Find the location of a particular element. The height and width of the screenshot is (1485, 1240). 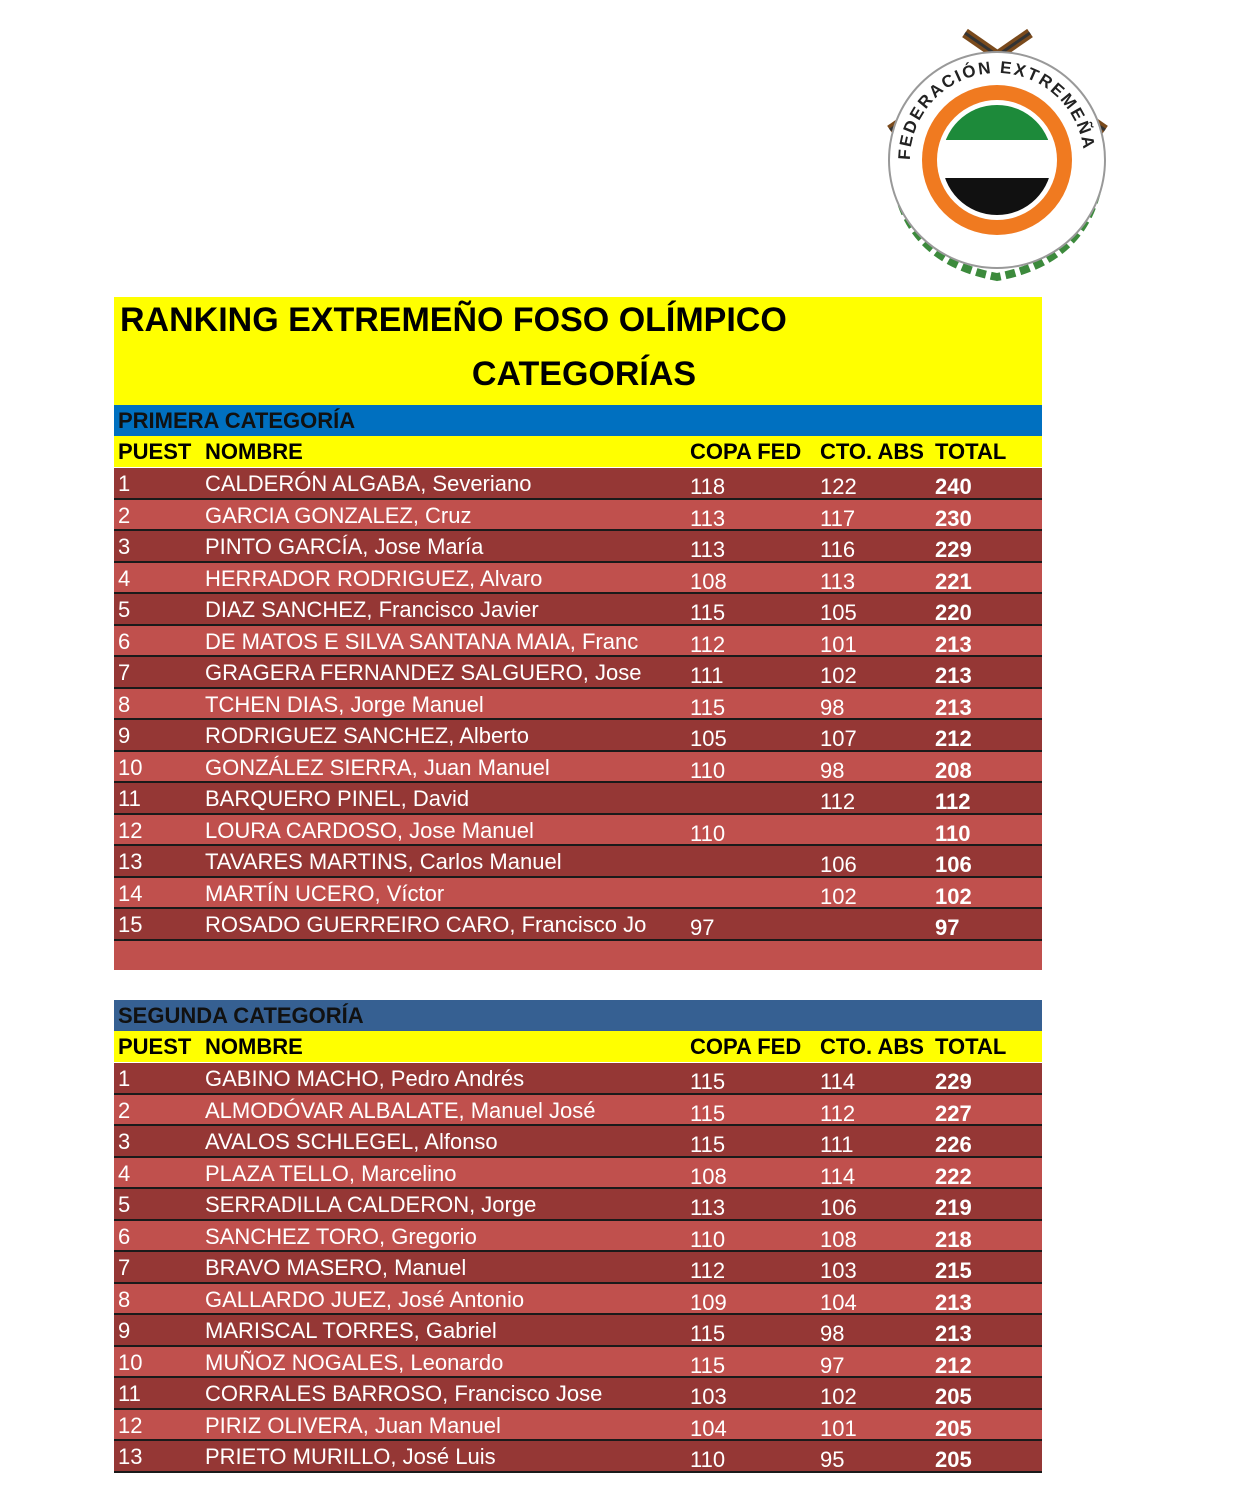

table-cell: 118 is located at coordinates (708, 486).